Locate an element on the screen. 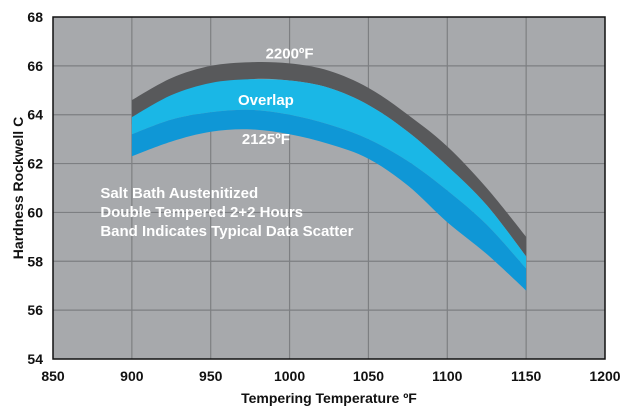 Image resolution: width=623 pixels, height=408 pixels. y-tick-label: 60 is located at coordinates (35, 212).